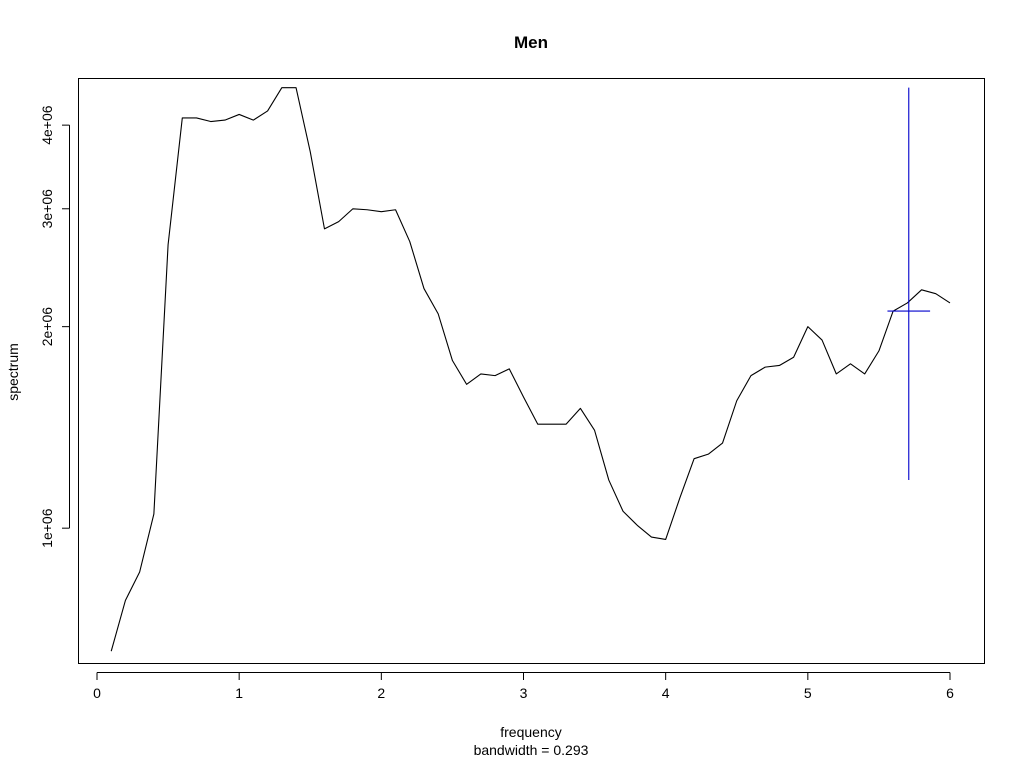 Image resolution: width=1024 pixels, height=762 pixels. I want to click on y-tick-label: 4e+06, so click(47, 125).